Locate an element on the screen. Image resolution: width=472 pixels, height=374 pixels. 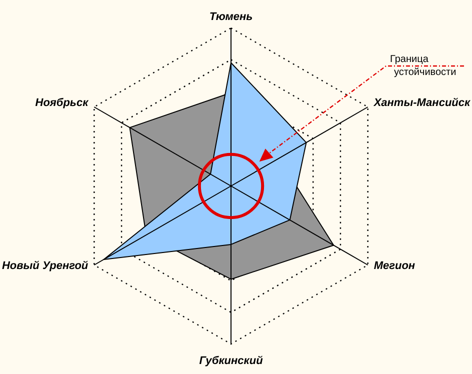
spoke-label: Мегион is located at coordinates (395, 266).